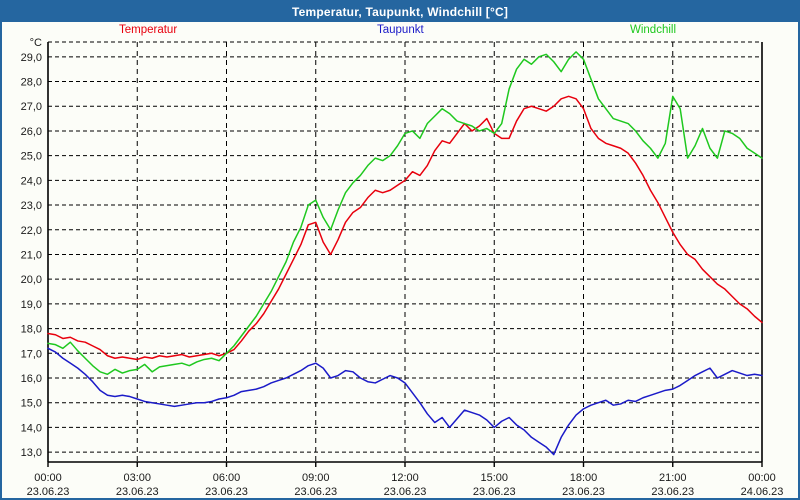 Image resolution: width=800 pixels, height=500 pixels. I want to click on y-tick-label: 14,0, so click(31, 428).